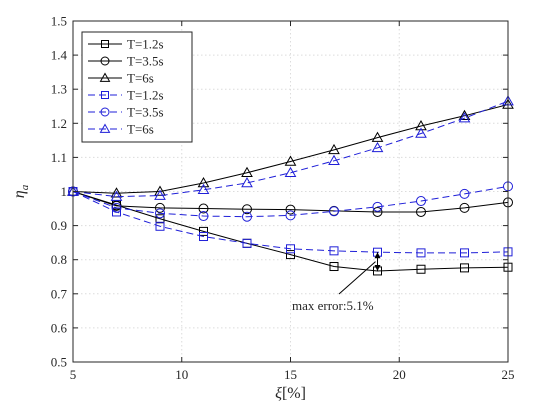  Describe the element at coordinates (333, 305) in the screenshot. I see `annotation-max-error: max error:5.1%` at that location.